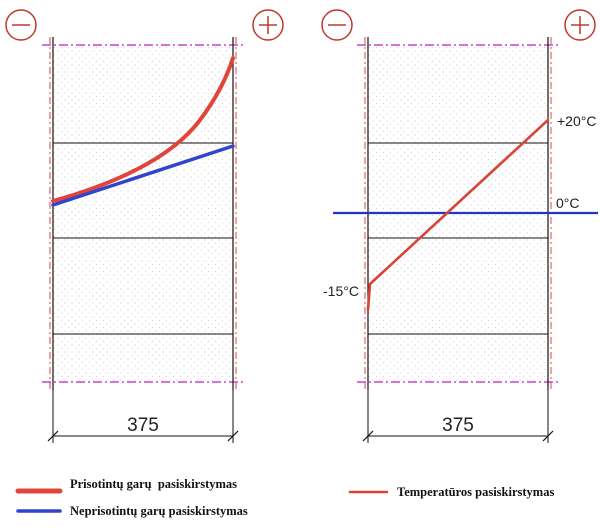  I want to click on legend-label-unsaturated: Neprisotintų garų pasiskirstymas, so click(159, 511).